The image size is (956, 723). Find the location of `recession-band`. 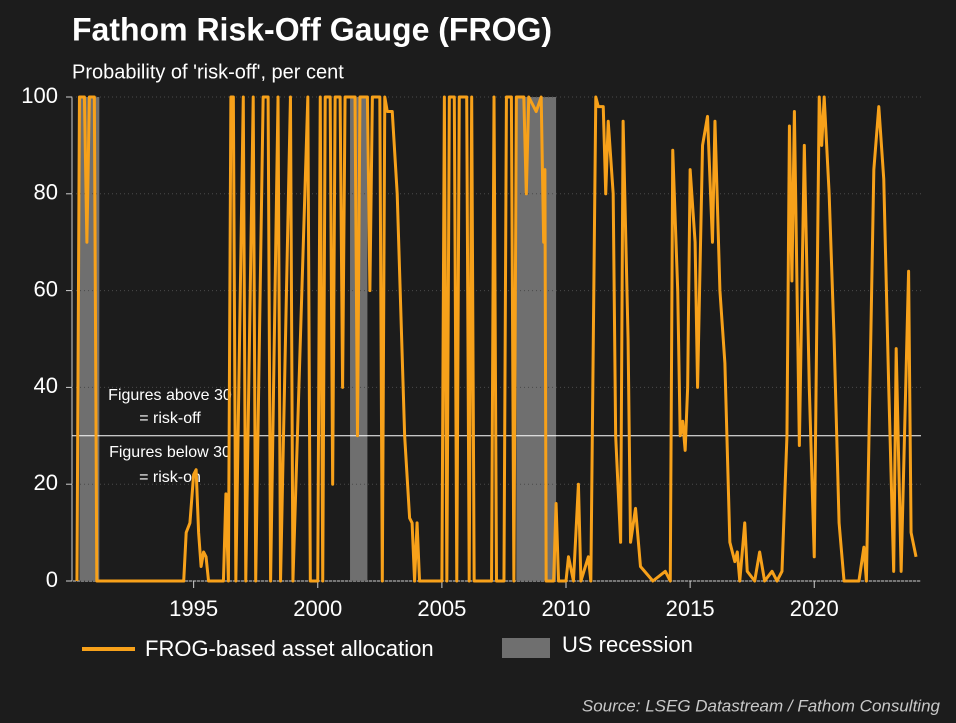

recession-band is located at coordinates (536, 339).